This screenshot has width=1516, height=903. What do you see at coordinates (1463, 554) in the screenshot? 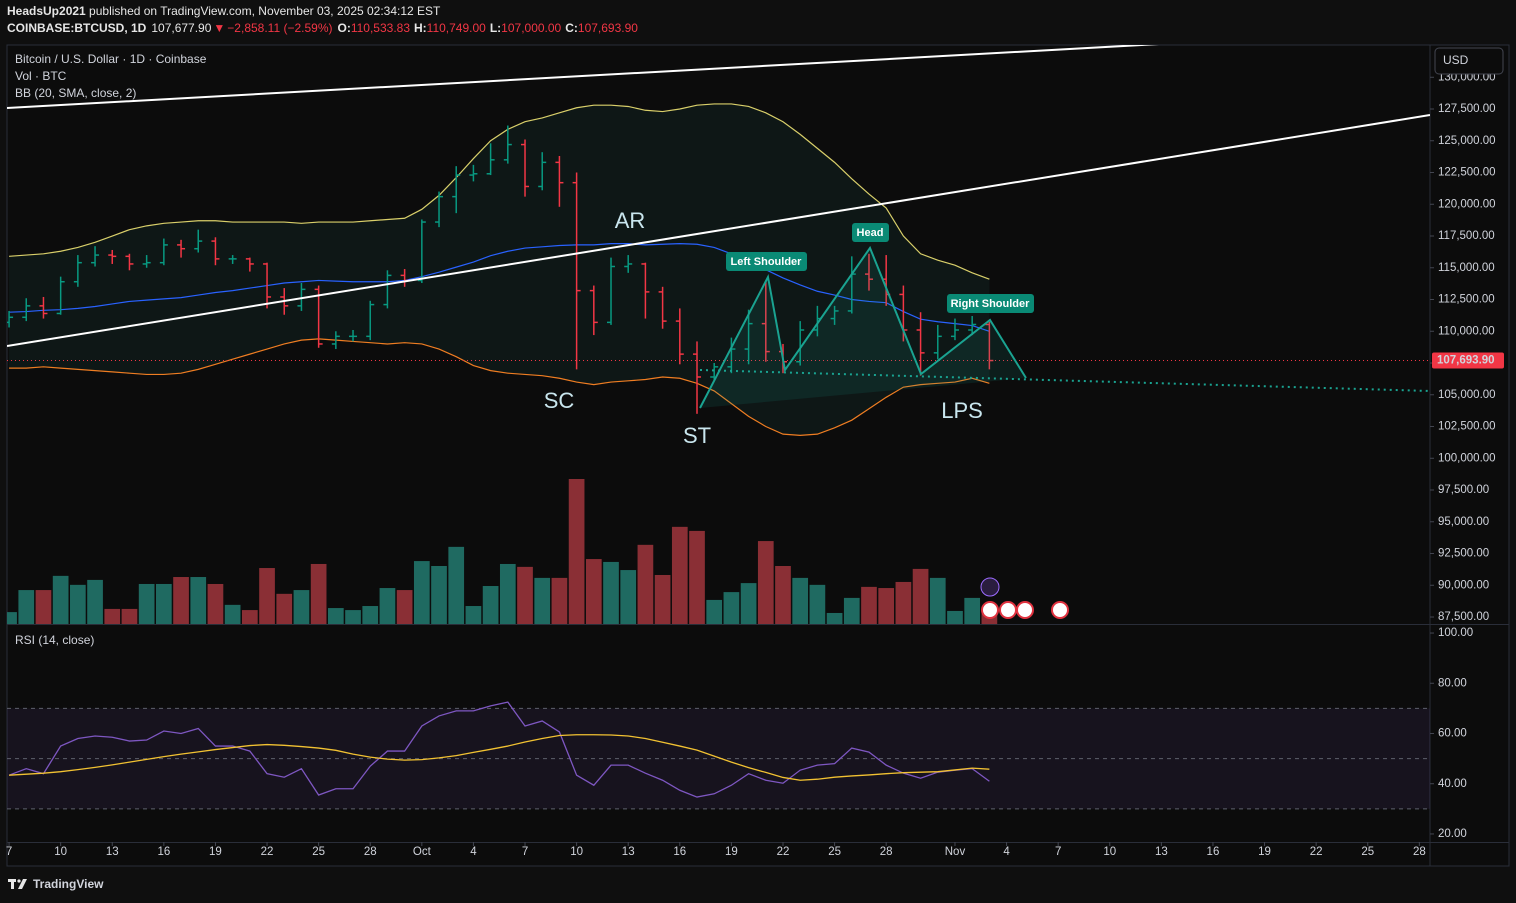
I see `y-tick-label: 92,500.00` at bounding box center [1463, 554].